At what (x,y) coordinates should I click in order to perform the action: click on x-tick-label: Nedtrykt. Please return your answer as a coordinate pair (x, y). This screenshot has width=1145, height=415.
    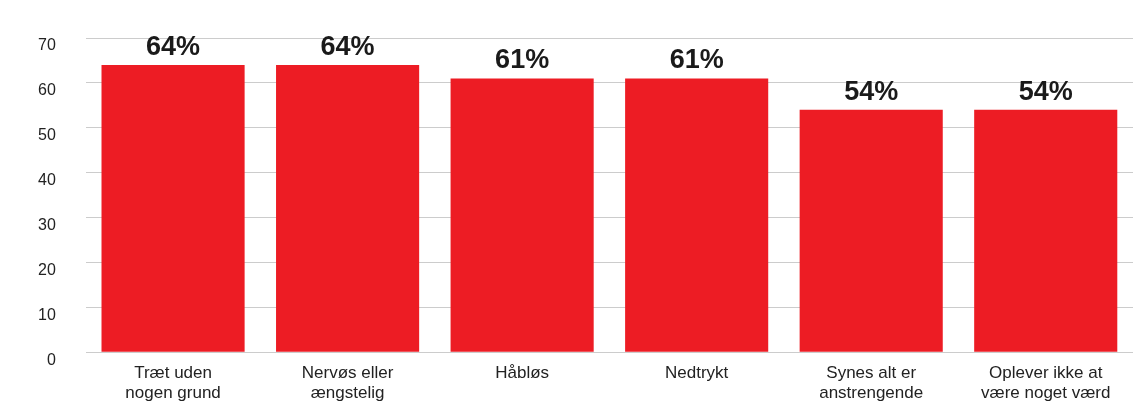
    Looking at the image, I should click on (697, 373).